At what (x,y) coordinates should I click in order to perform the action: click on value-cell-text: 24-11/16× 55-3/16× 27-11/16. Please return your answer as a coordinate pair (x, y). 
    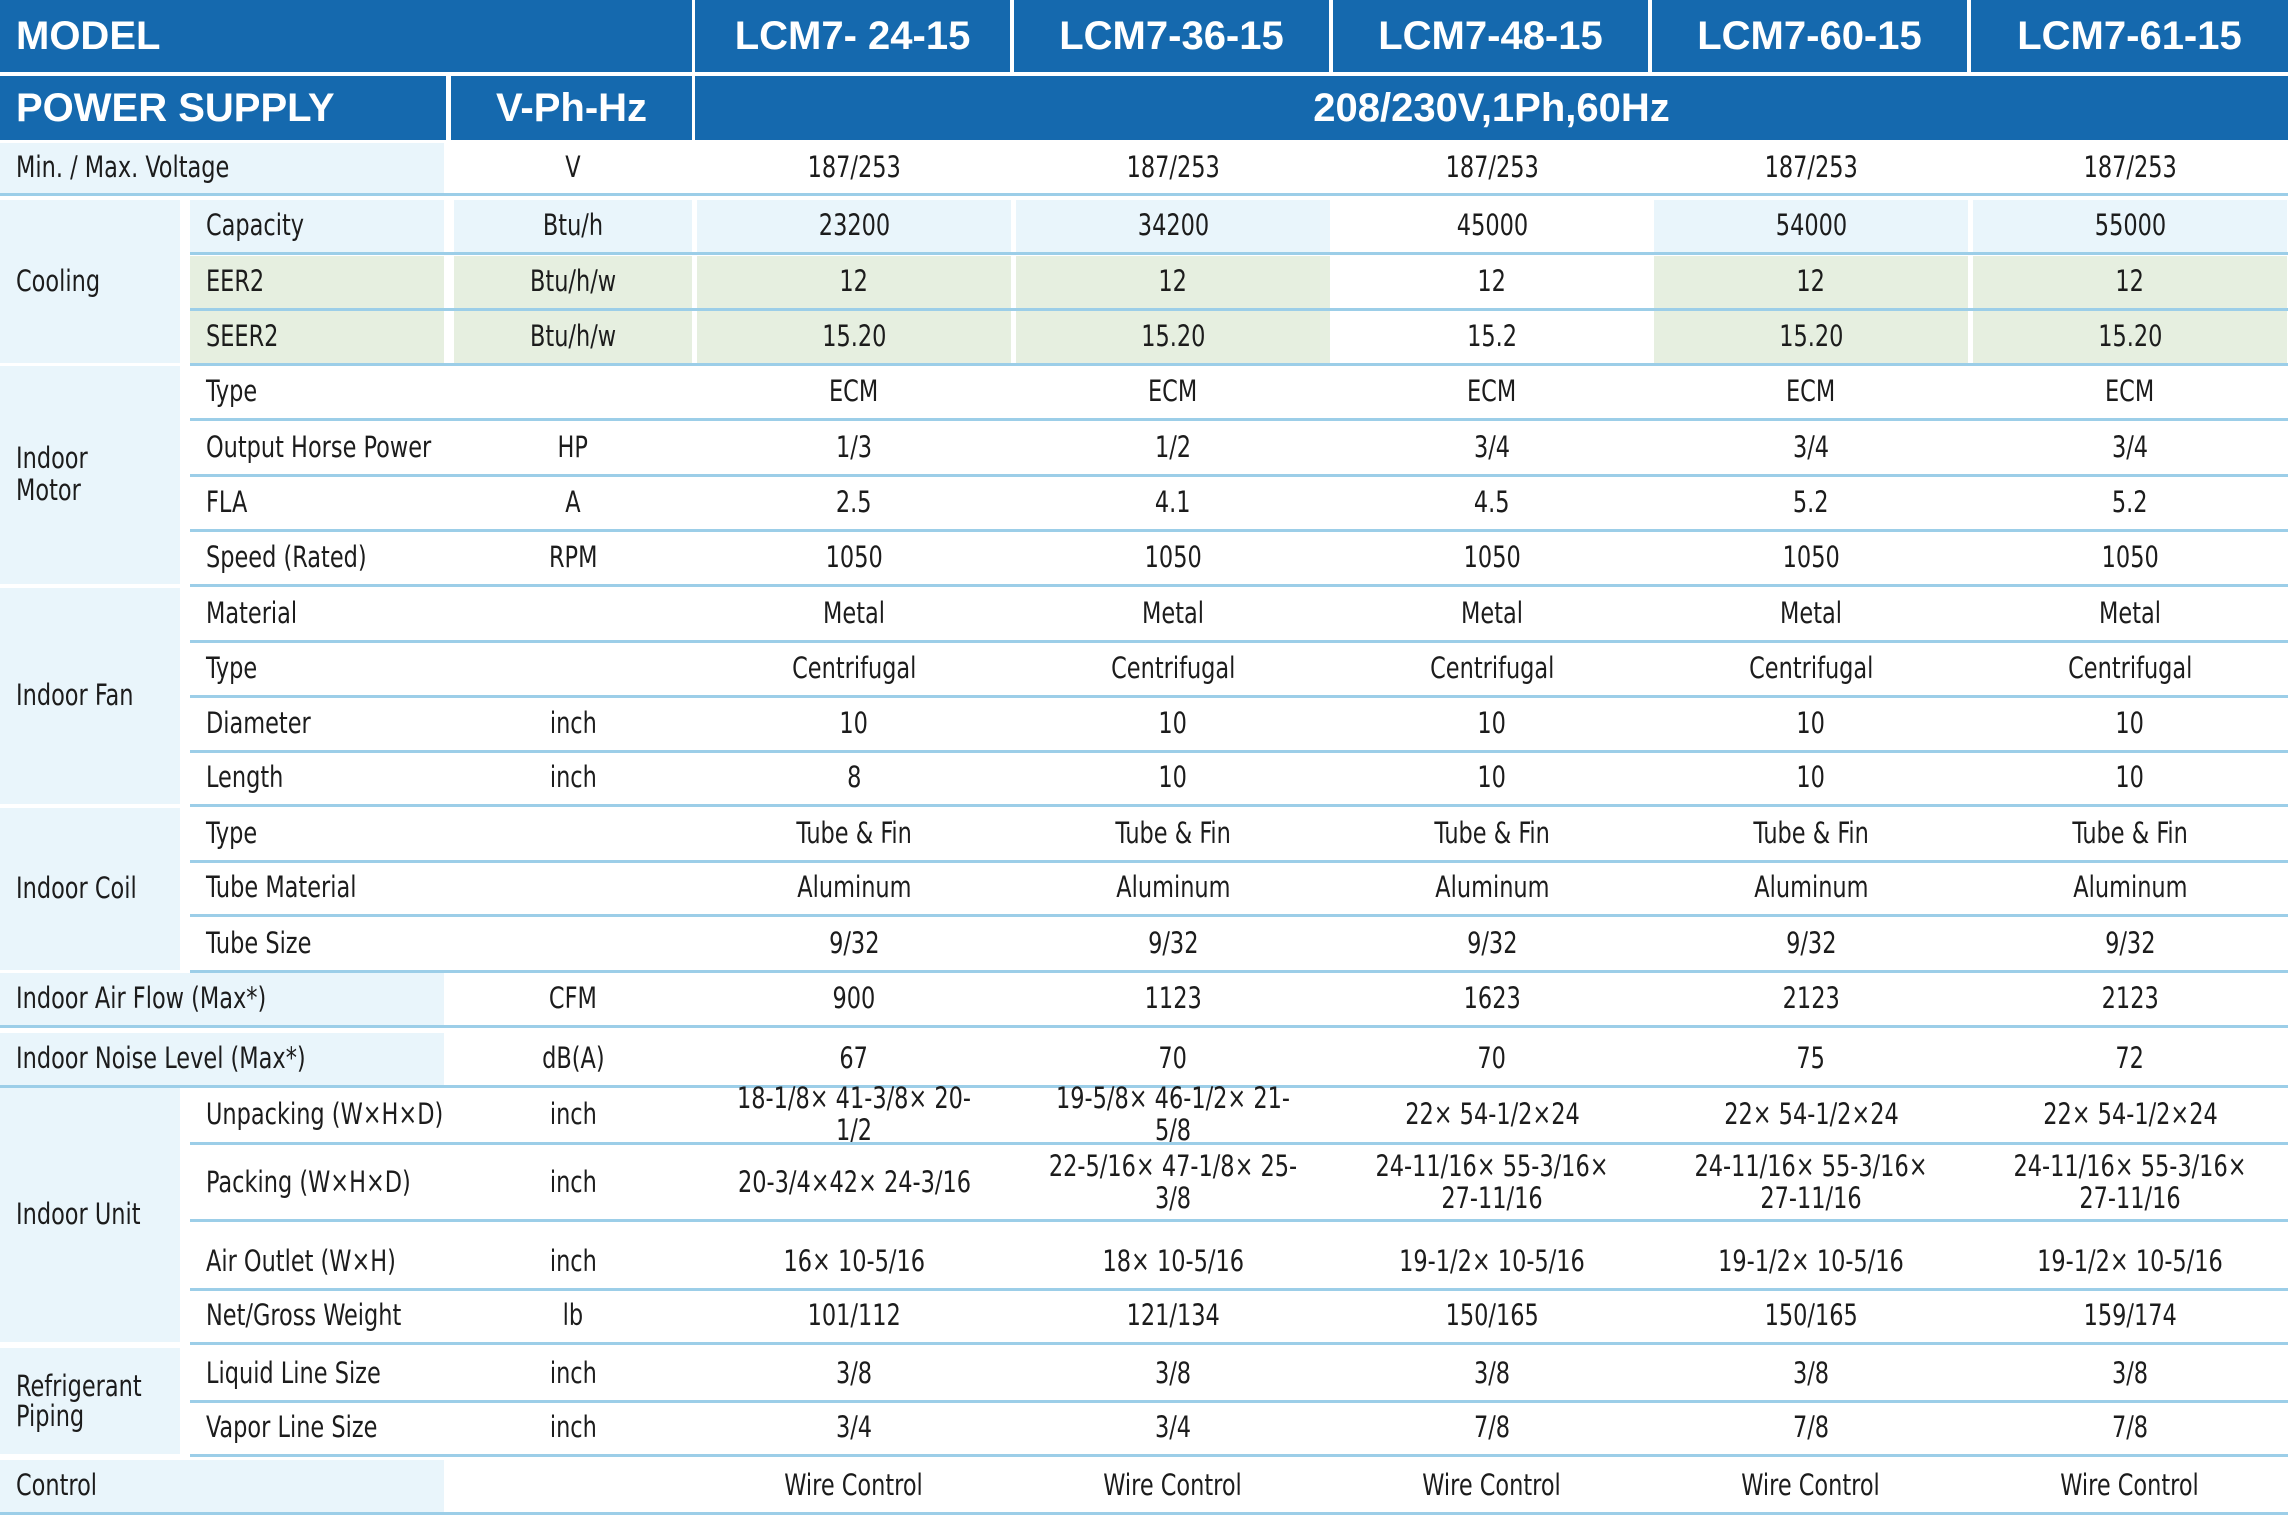
    Looking at the image, I should click on (1811, 1182).